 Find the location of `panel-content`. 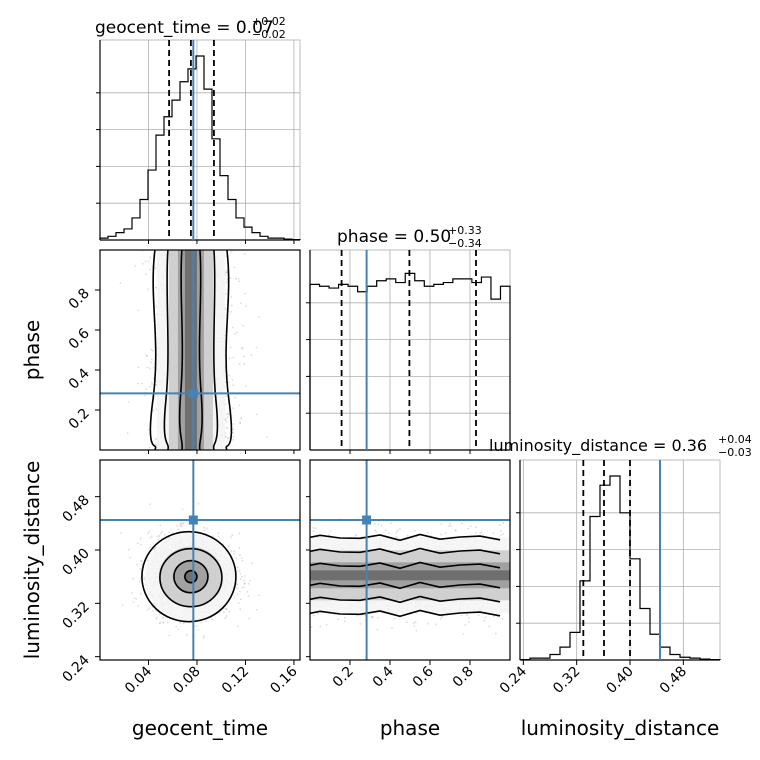

panel-content is located at coordinates (190, 570).